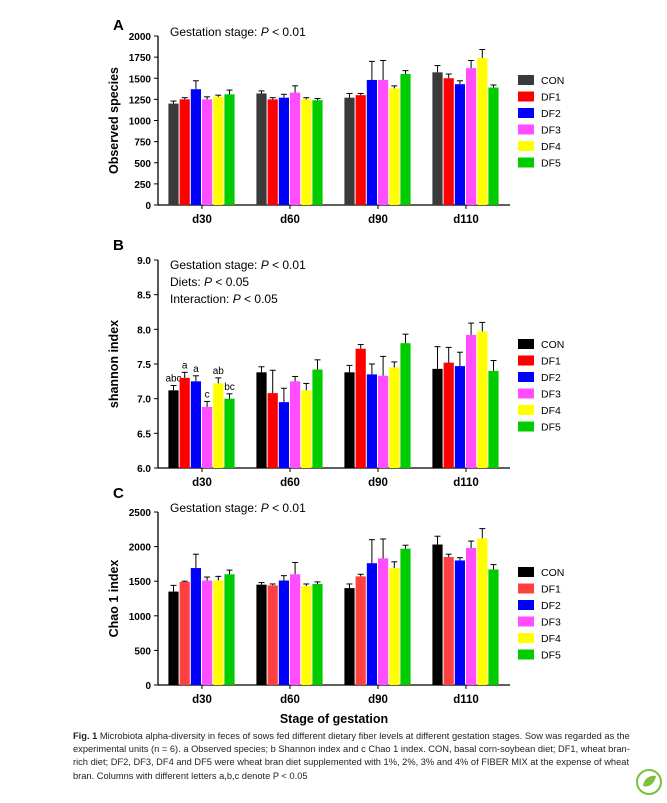 The image size is (667, 803). I want to click on panel-a-legend-label: DF4, so click(551, 147).